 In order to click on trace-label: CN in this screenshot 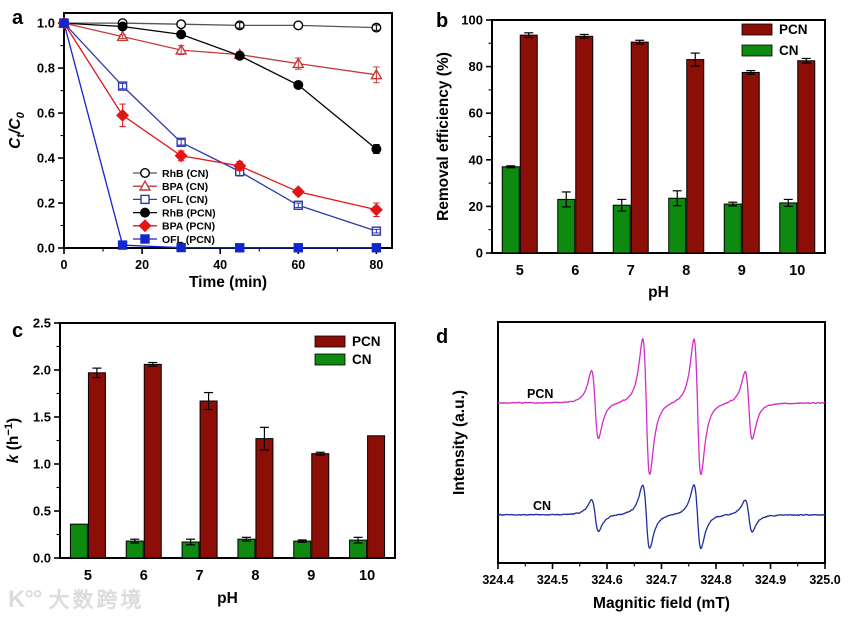, I will do `click(542, 506)`.